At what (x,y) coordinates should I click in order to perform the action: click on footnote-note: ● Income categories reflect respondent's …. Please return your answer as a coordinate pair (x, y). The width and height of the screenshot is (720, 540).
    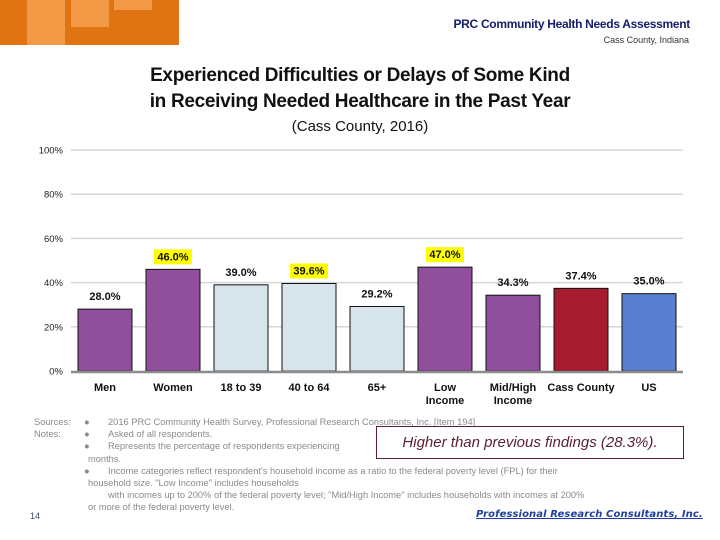
    Looking at the image, I should click on (378, 471).